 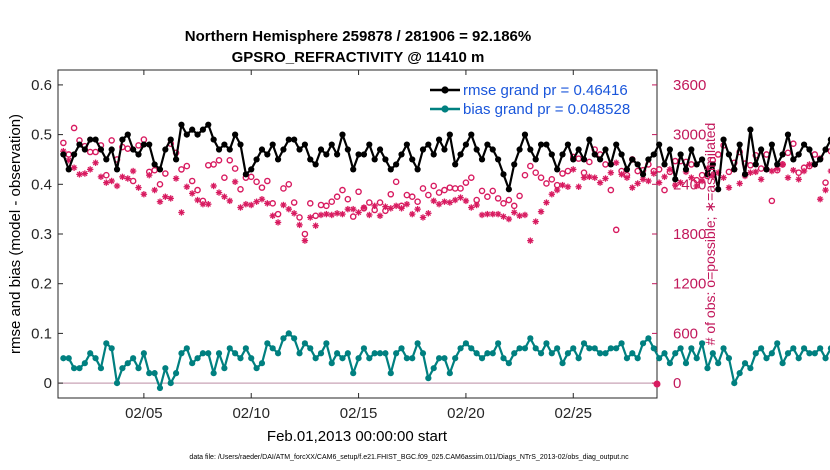 What do you see at coordinates (48, 383) in the screenshot?
I see `y-tick-left-label: 0` at bounding box center [48, 383].